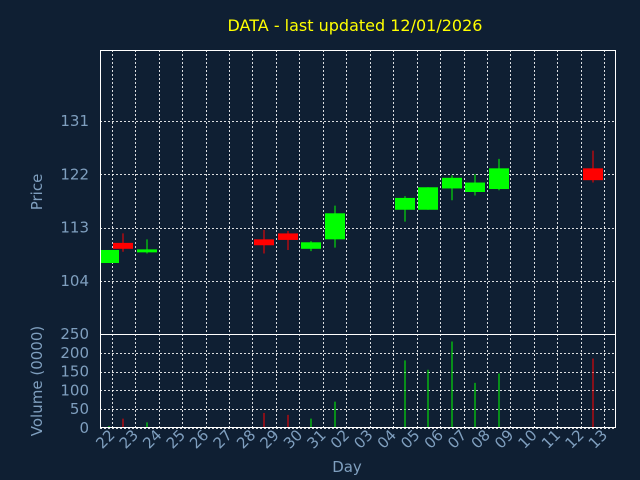  What do you see at coordinates (355, 25) in the screenshot?
I see `chart-title: DATA - last updated 12/01/2026` at bounding box center [355, 25].